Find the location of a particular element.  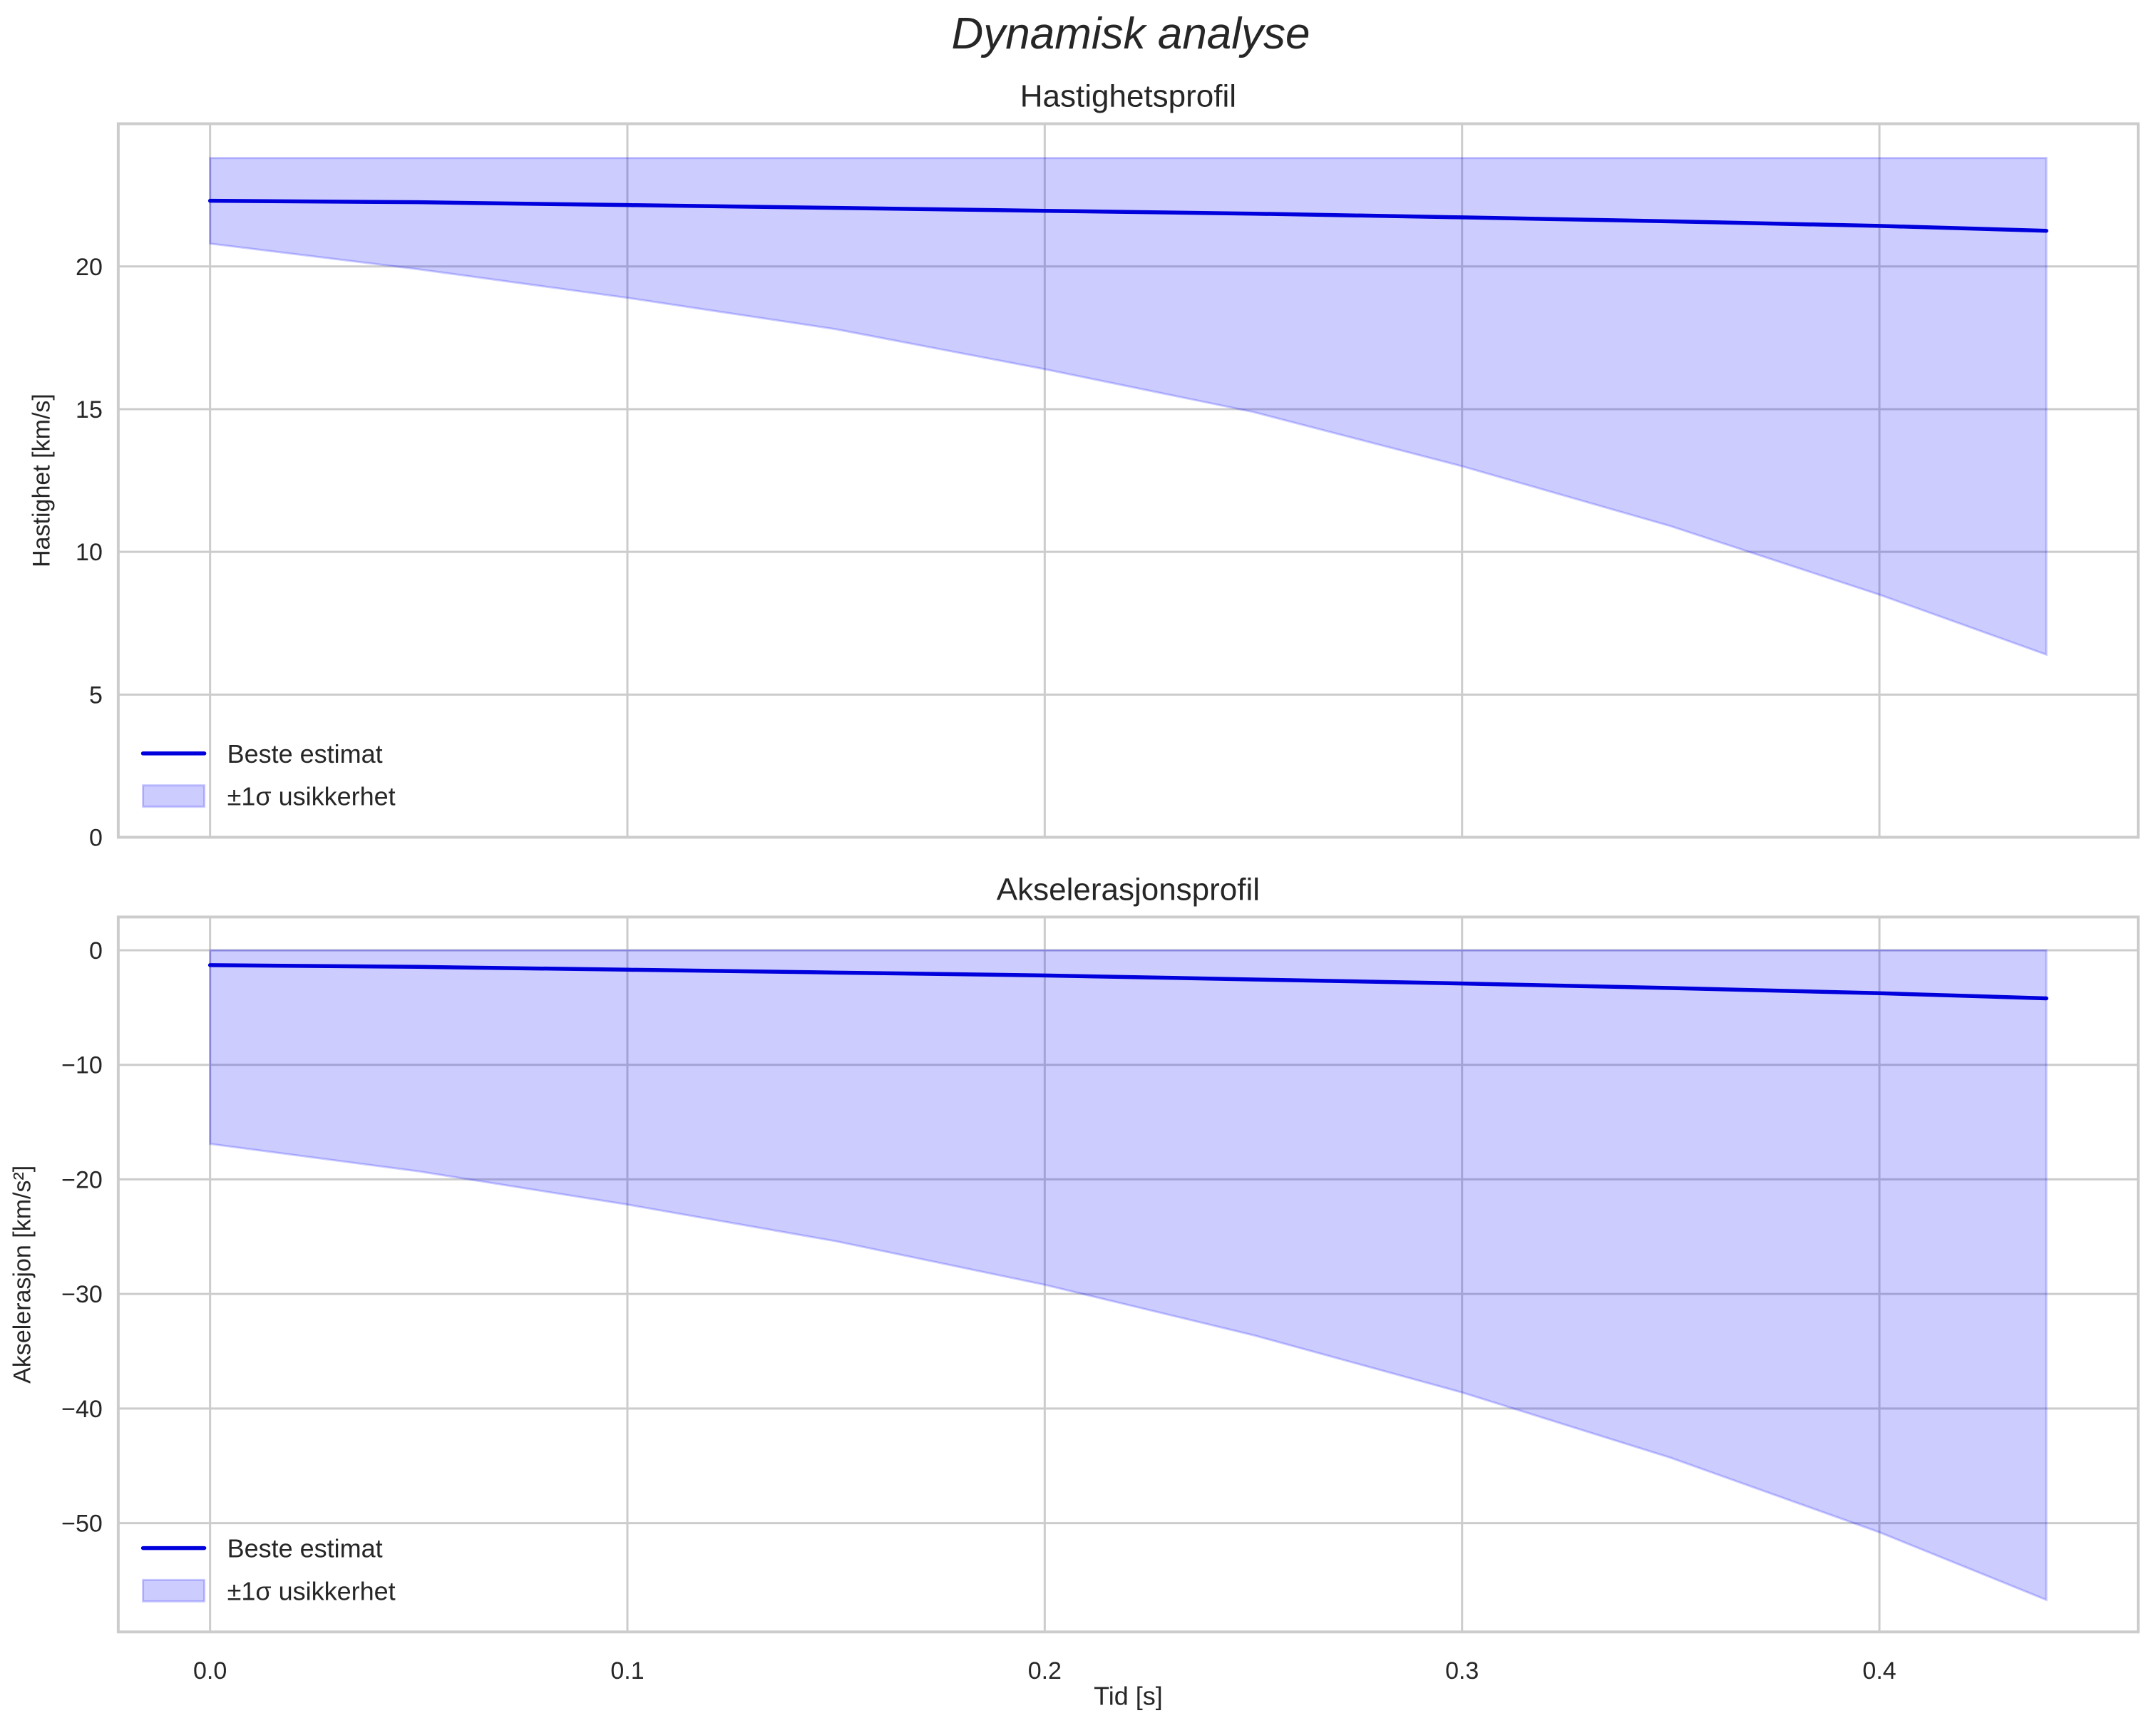

x-tick-label: 0.4 is located at coordinates (1879, 1671).